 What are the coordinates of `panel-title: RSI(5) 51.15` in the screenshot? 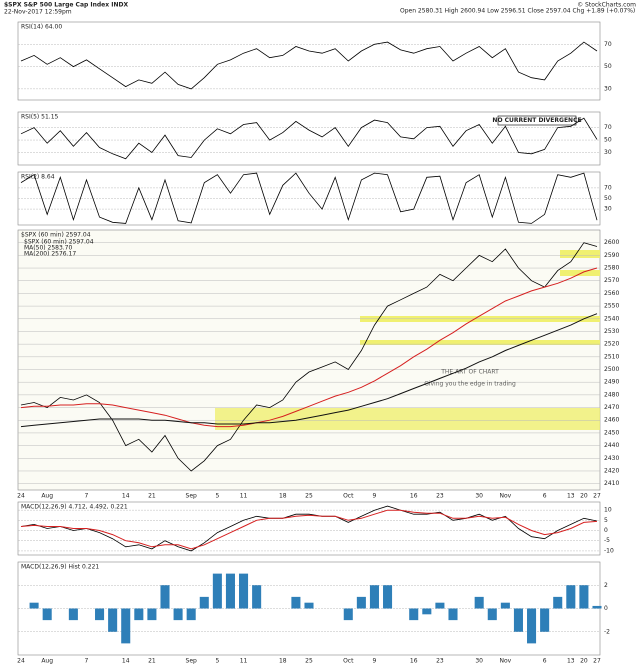 It's located at (40, 117).